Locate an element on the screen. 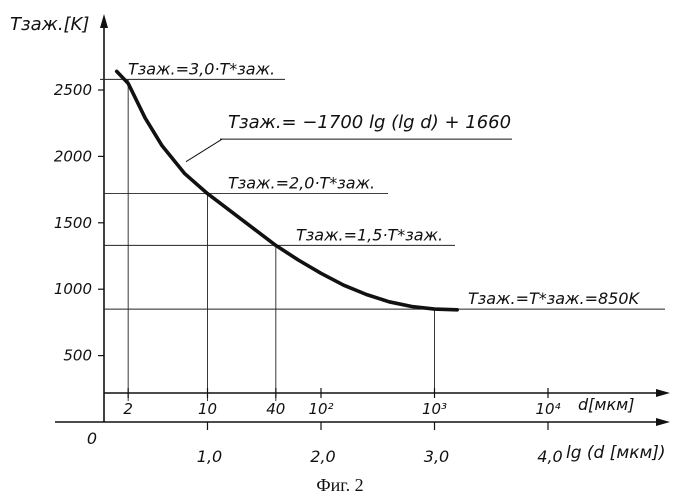 The image size is (681, 500). y-ticks: 500 1000 1500 2000 2500 is located at coordinates (79, 223).